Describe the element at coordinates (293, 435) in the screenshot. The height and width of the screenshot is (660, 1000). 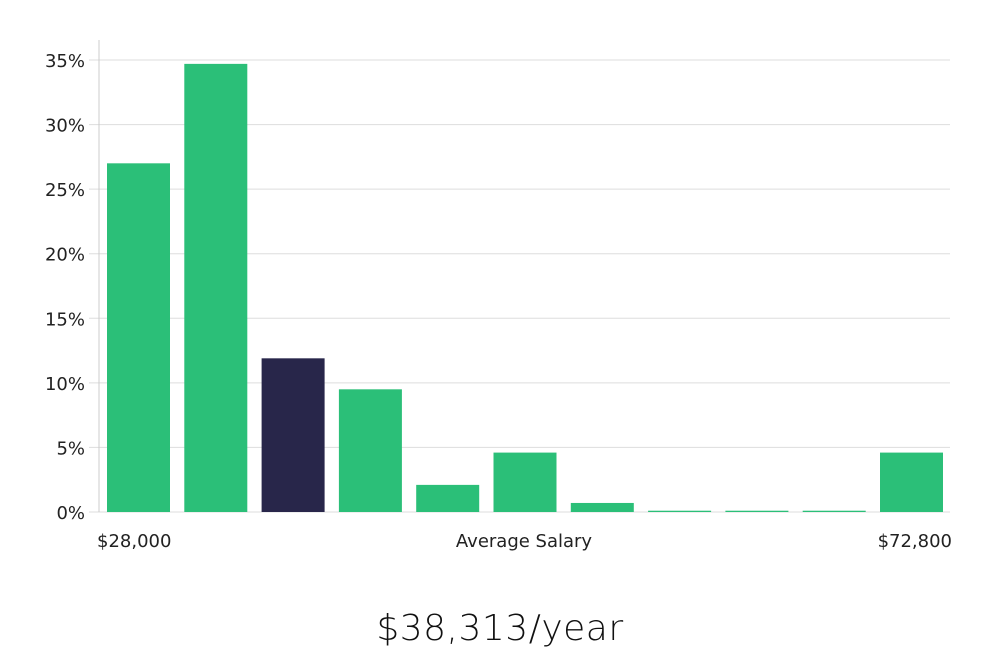
I see `bar-highlighted` at that location.